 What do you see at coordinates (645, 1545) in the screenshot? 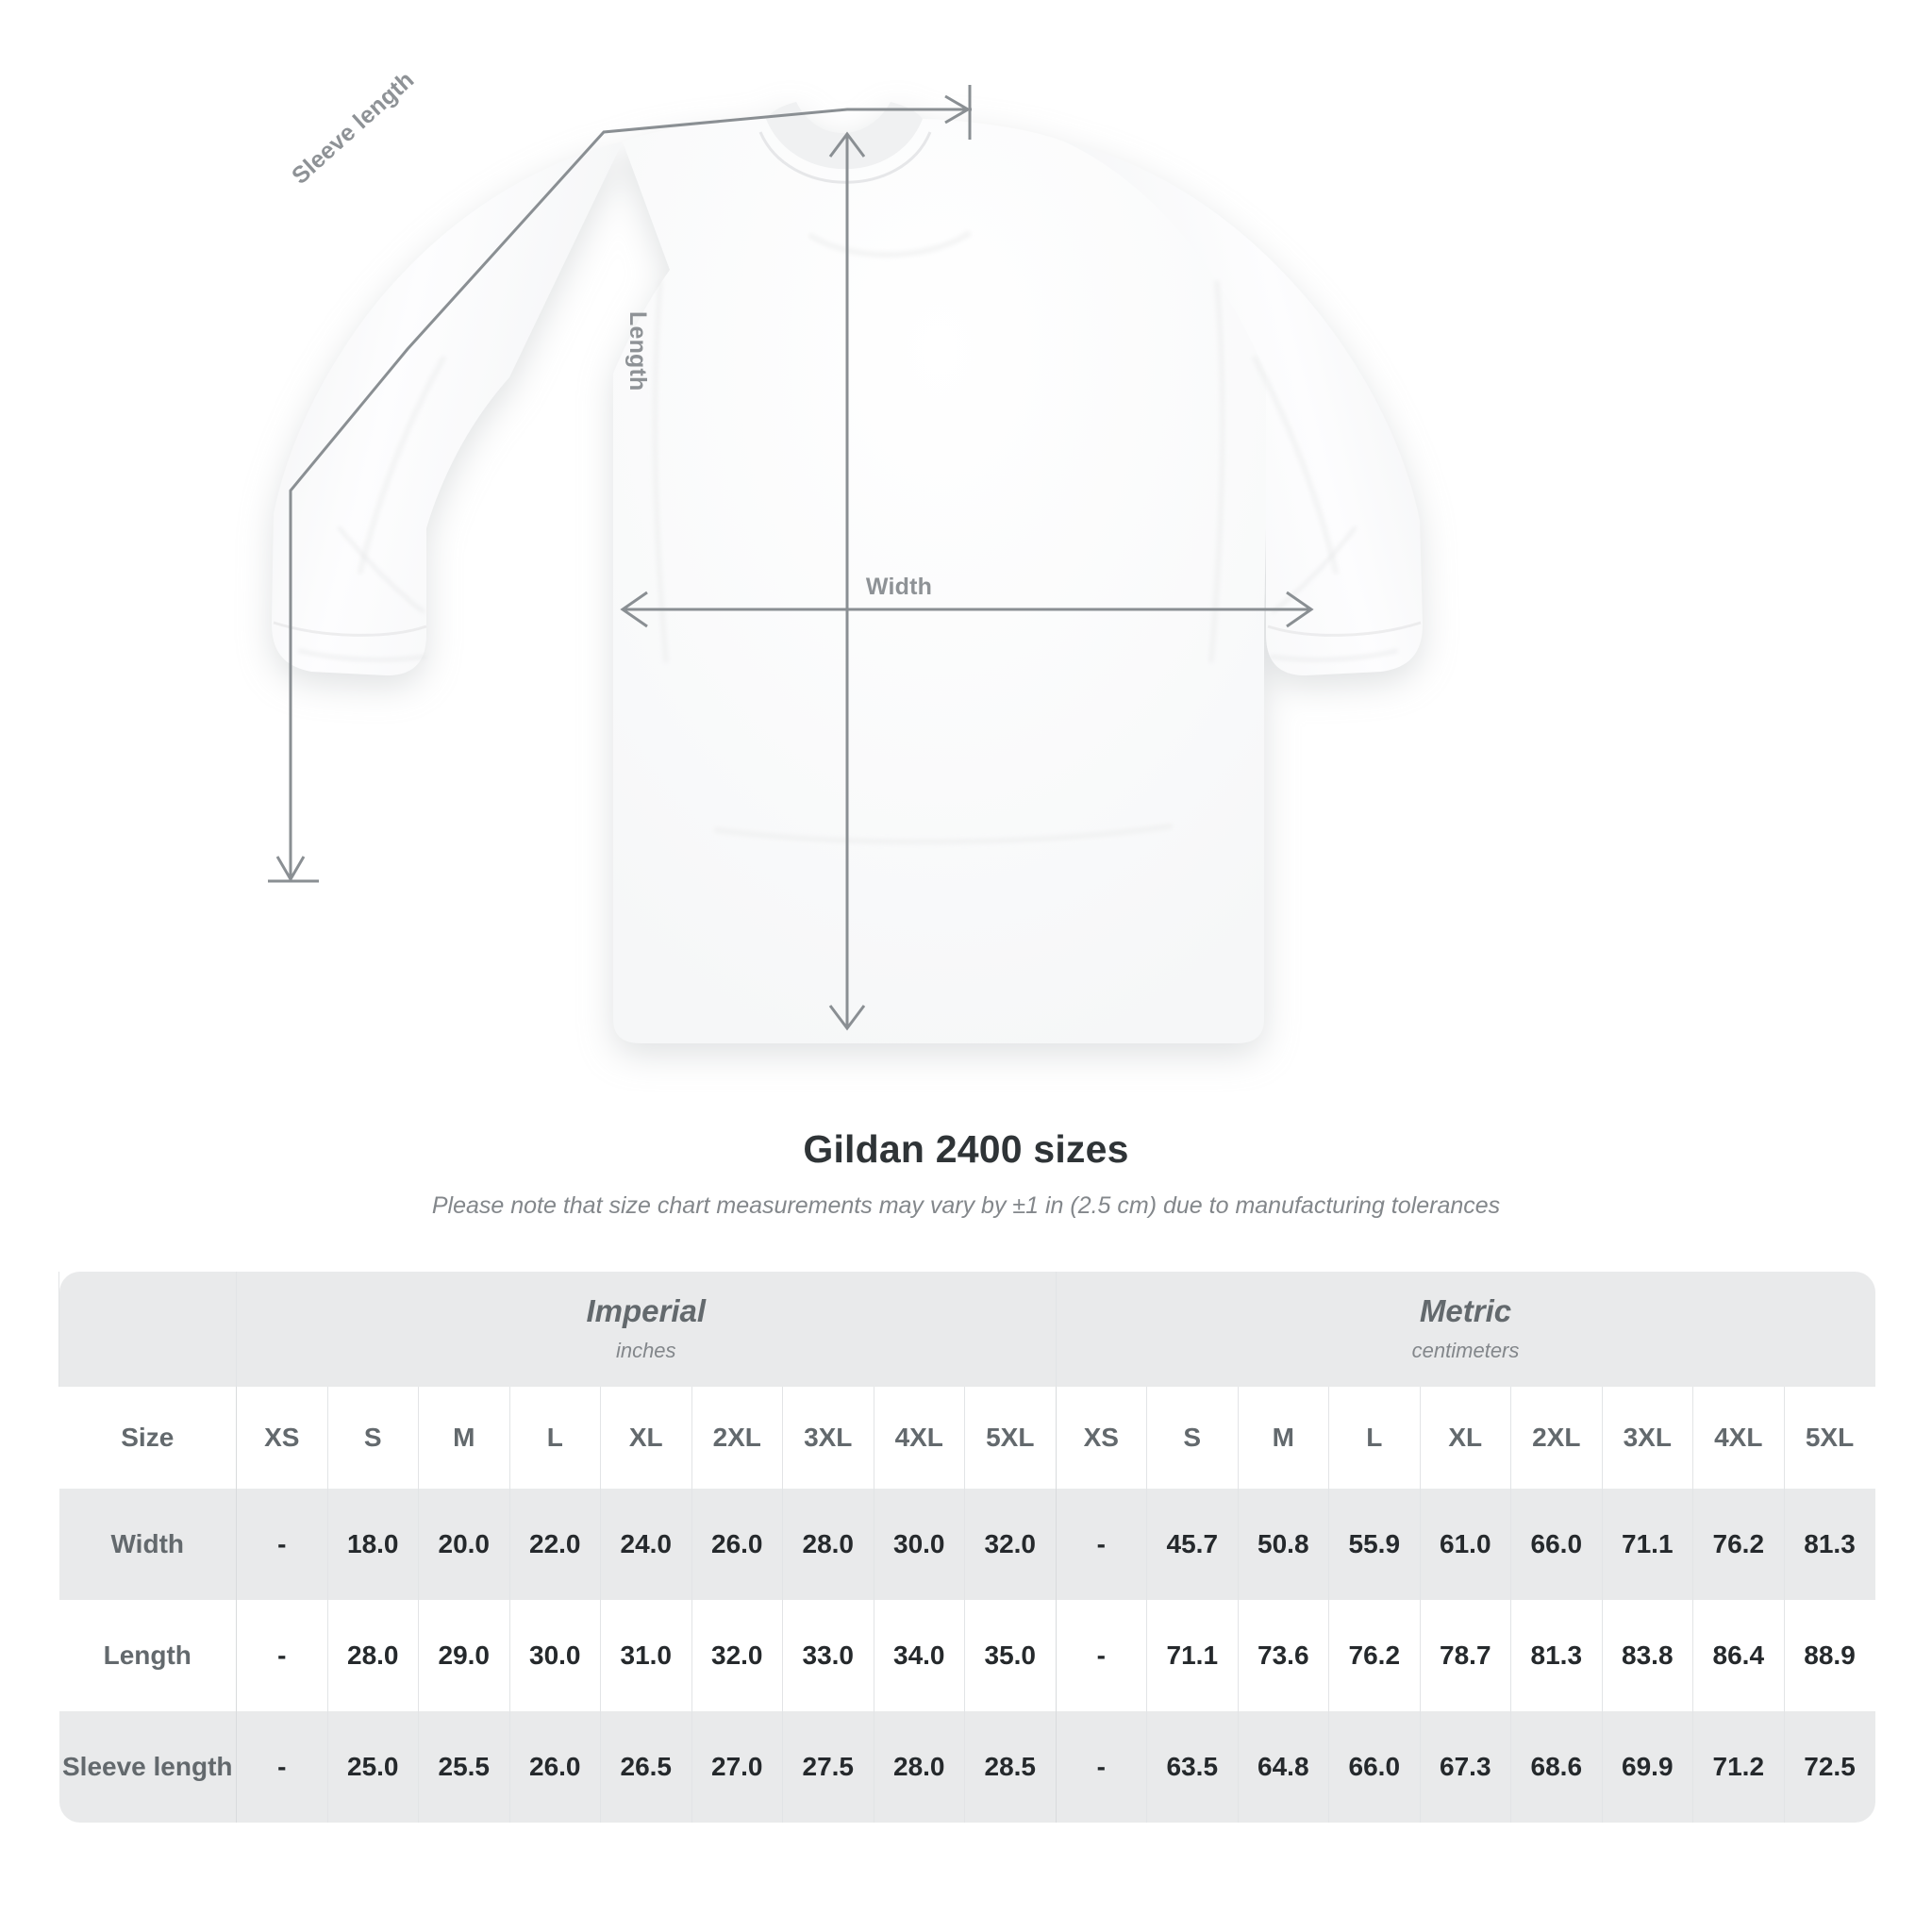
I see `cell-width-imperial-xl: 24.0` at bounding box center [645, 1545].